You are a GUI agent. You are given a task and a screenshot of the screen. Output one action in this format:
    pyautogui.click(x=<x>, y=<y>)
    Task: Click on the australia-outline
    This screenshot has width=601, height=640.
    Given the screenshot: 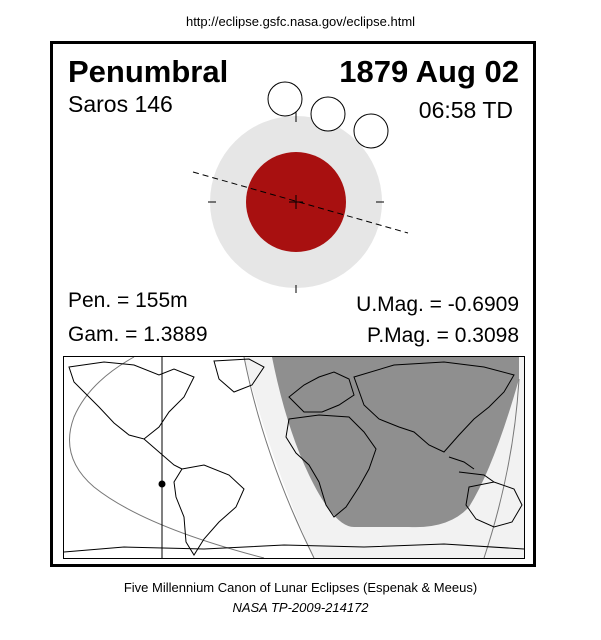 What is the action you would take?
    pyautogui.click(x=494, y=504)
    